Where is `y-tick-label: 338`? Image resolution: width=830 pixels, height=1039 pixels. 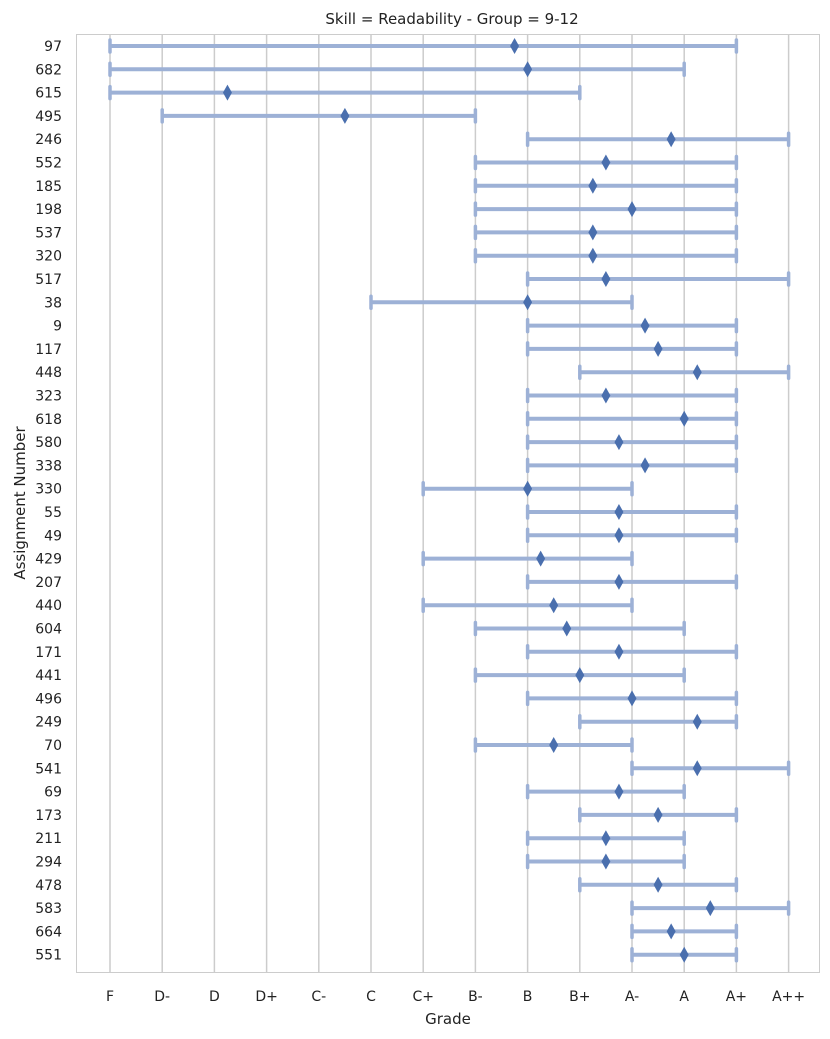
y-tick-label: 338 is located at coordinates (48, 466).